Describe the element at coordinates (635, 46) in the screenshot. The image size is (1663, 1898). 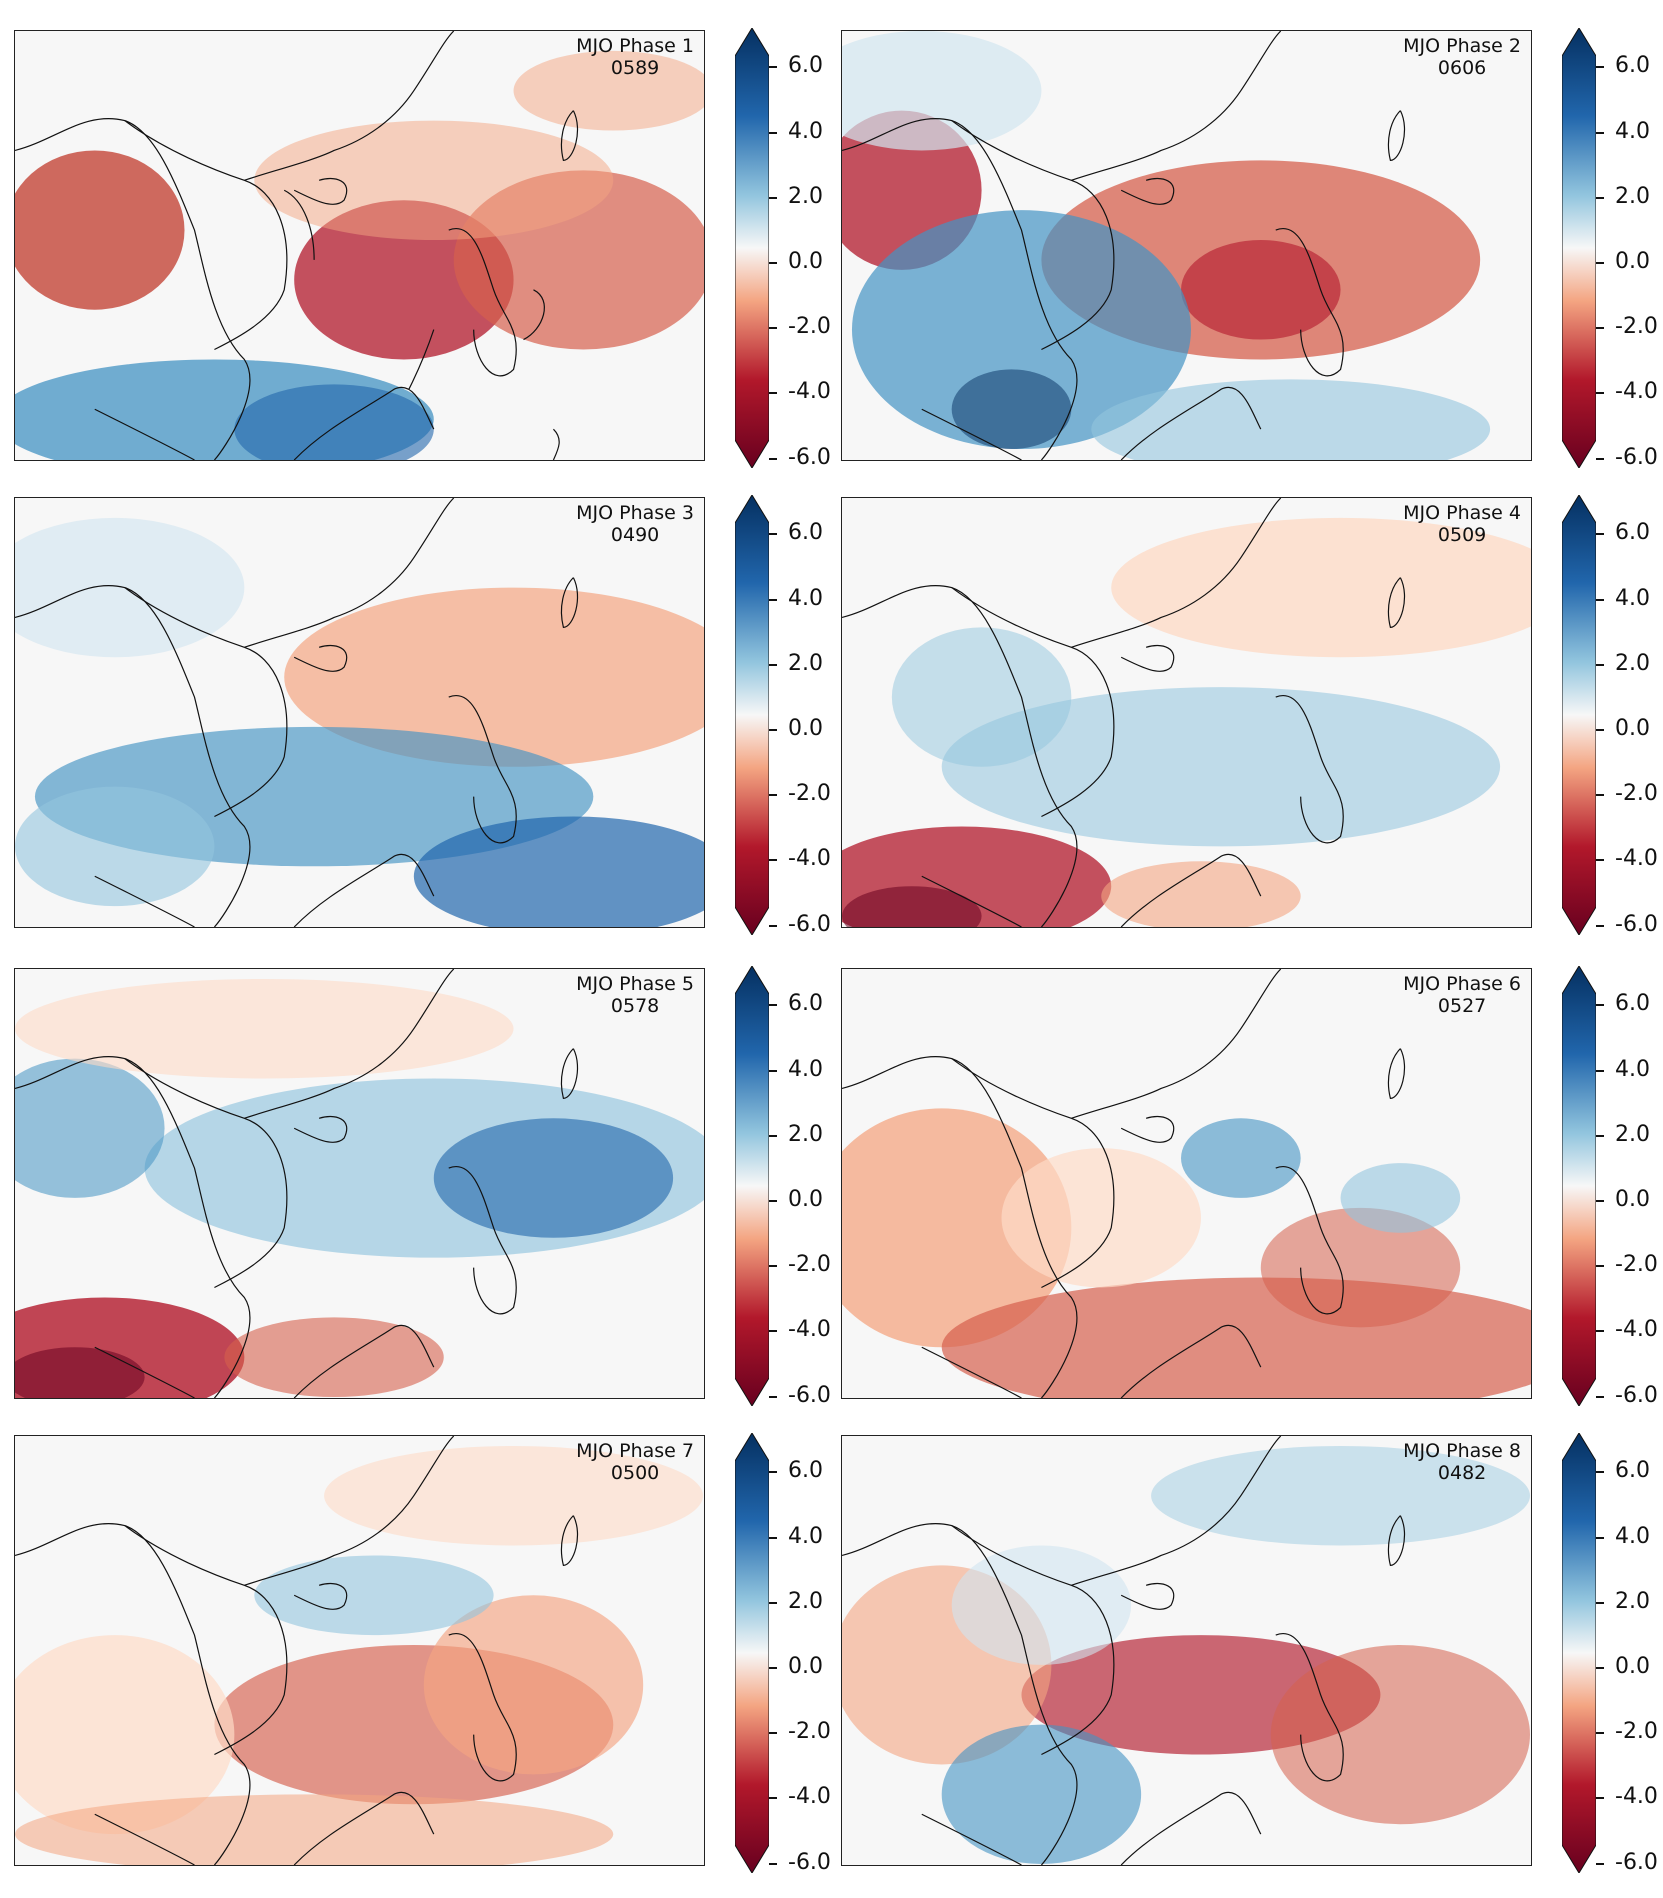
I see `phase-label: MJO Phase 1` at that location.